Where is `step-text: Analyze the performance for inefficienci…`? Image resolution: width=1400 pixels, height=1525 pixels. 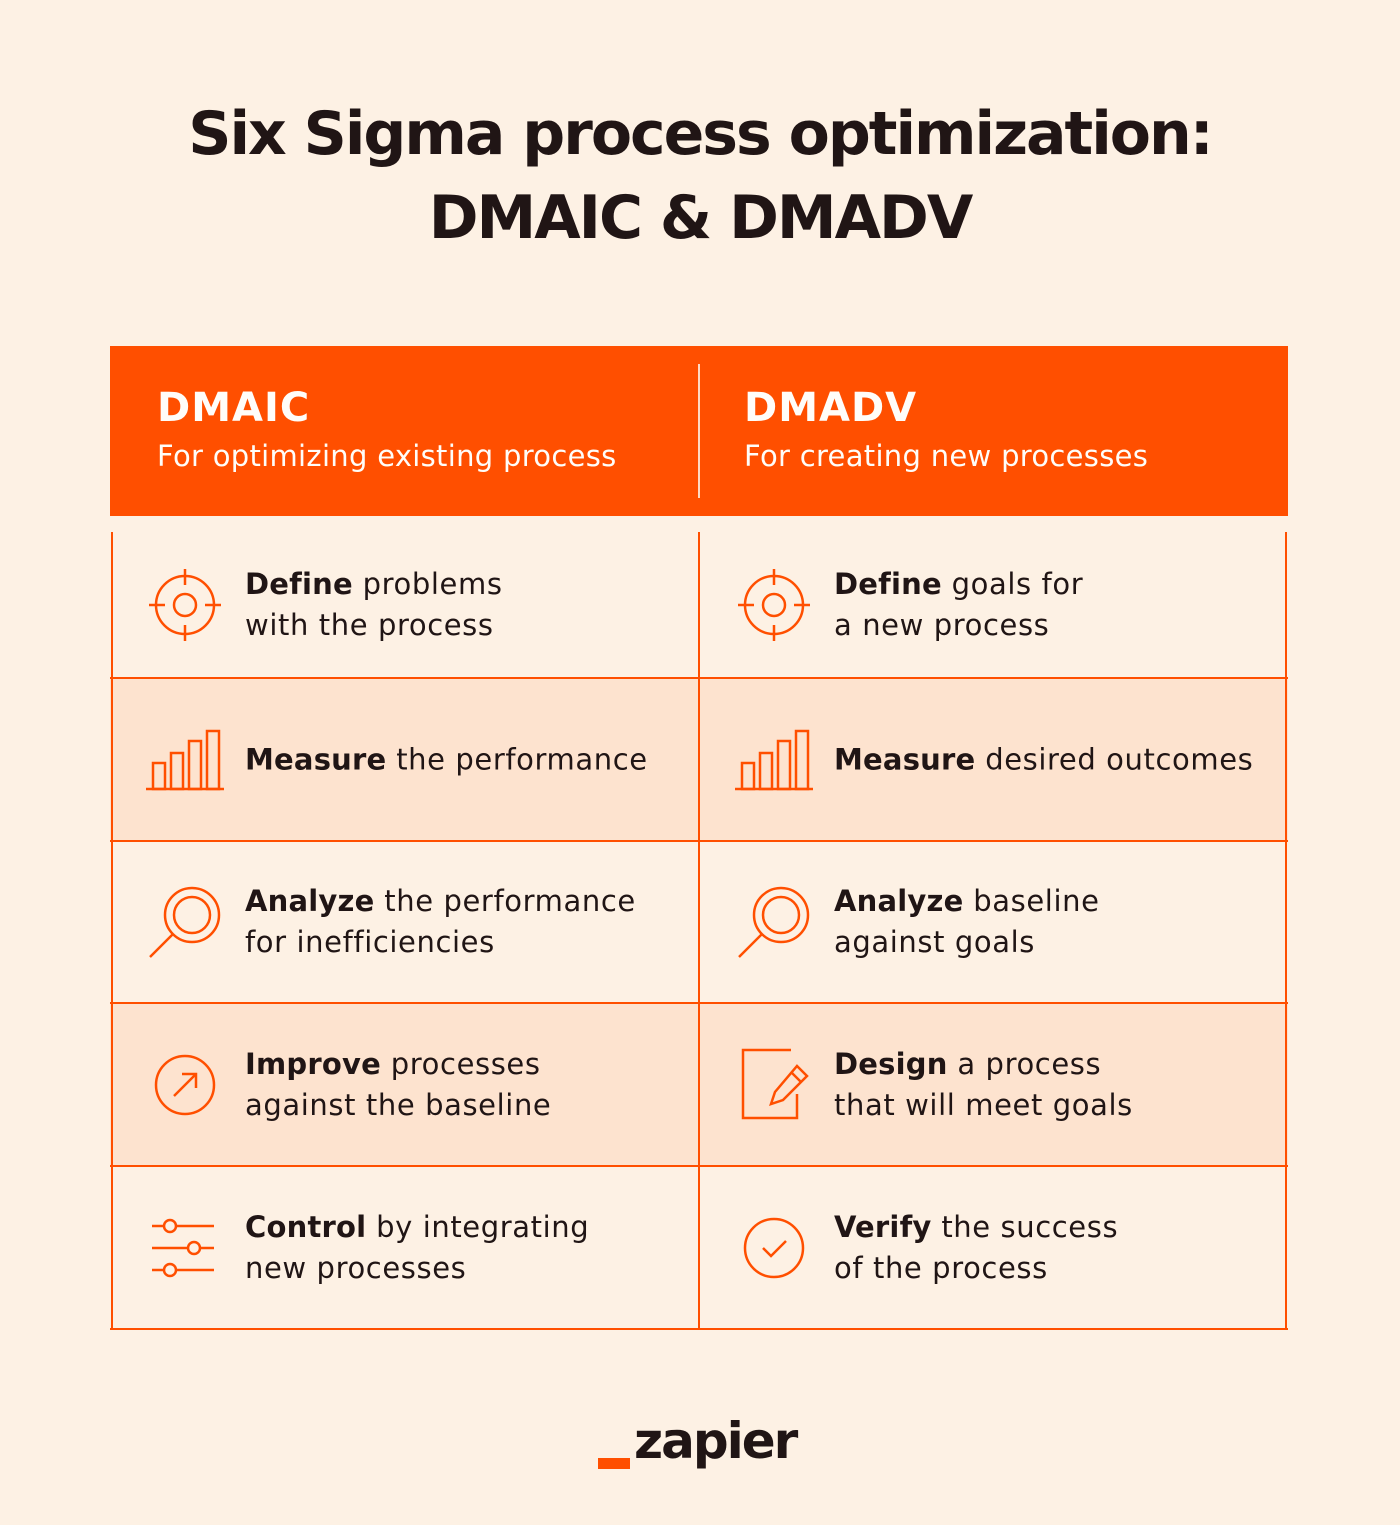
step-text: Analyze the performance for inefficienci… is located at coordinates (440, 921).